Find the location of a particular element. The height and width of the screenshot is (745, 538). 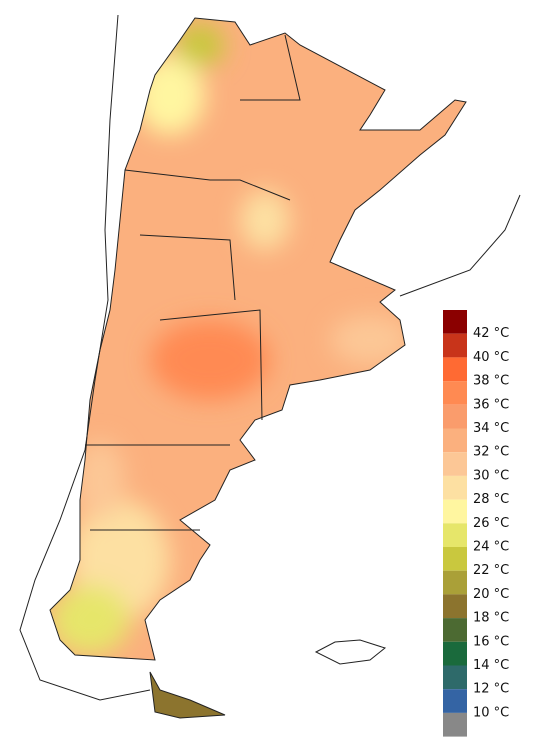

legend-label: 32 °C is located at coordinates (491, 452).